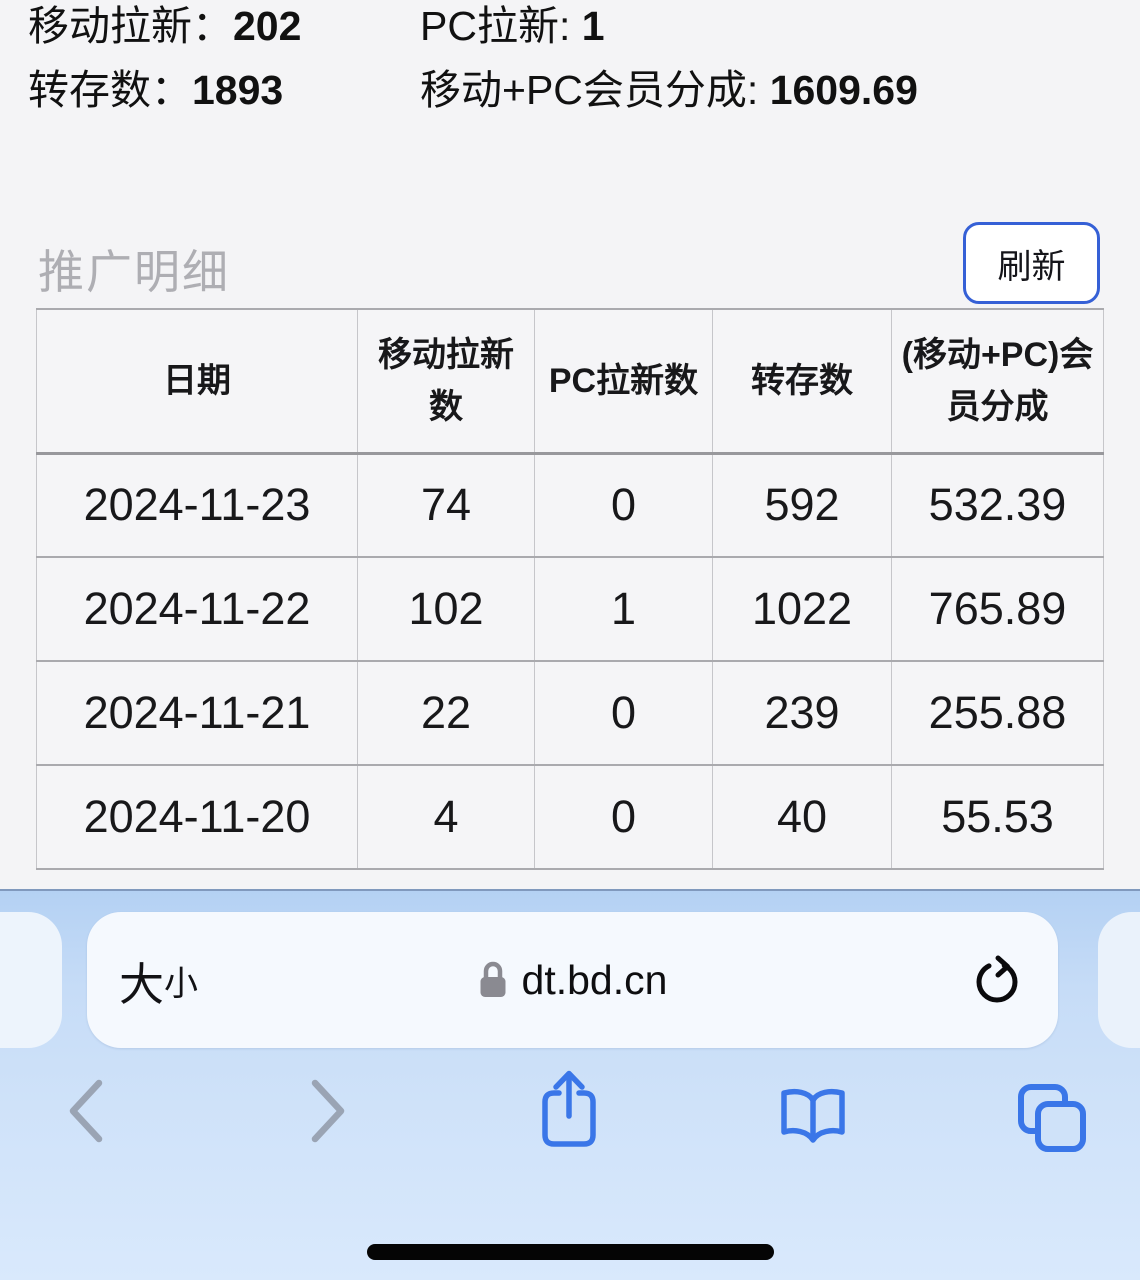 This screenshot has width=1140, height=1280. What do you see at coordinates (197, 609) in the screenshot?
I see `cell-date: 2024-11-22` at bounding box center [197, 609].